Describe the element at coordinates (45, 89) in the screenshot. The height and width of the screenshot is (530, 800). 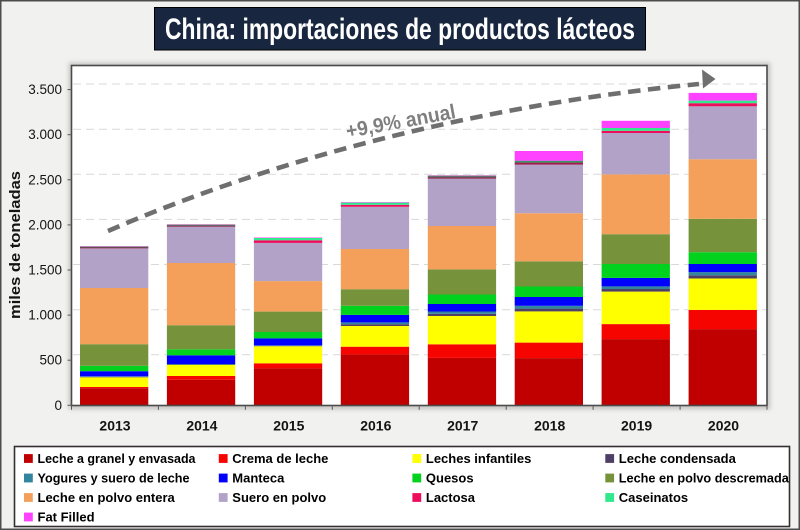
I see `svg-text: 3.500` at that location.